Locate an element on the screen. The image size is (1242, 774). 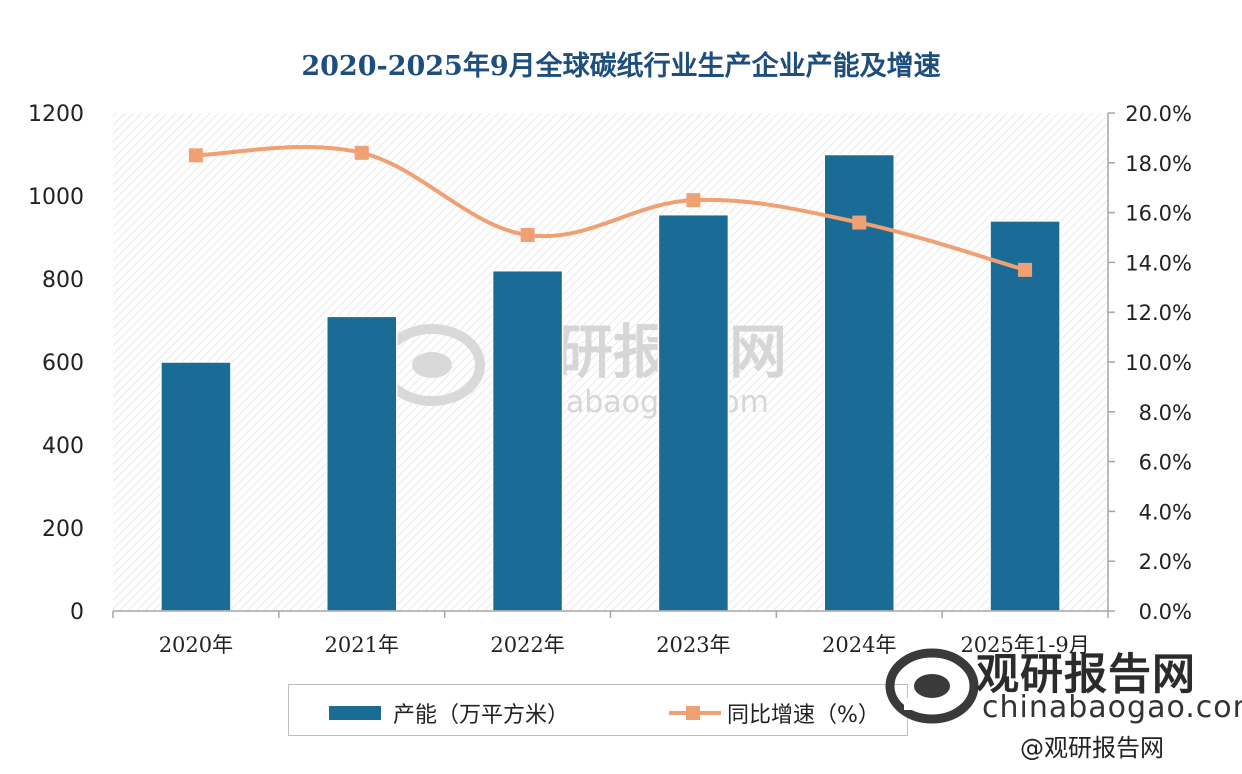
left-axis-tick-label-1: 200 is located at coordinates (63, 529).